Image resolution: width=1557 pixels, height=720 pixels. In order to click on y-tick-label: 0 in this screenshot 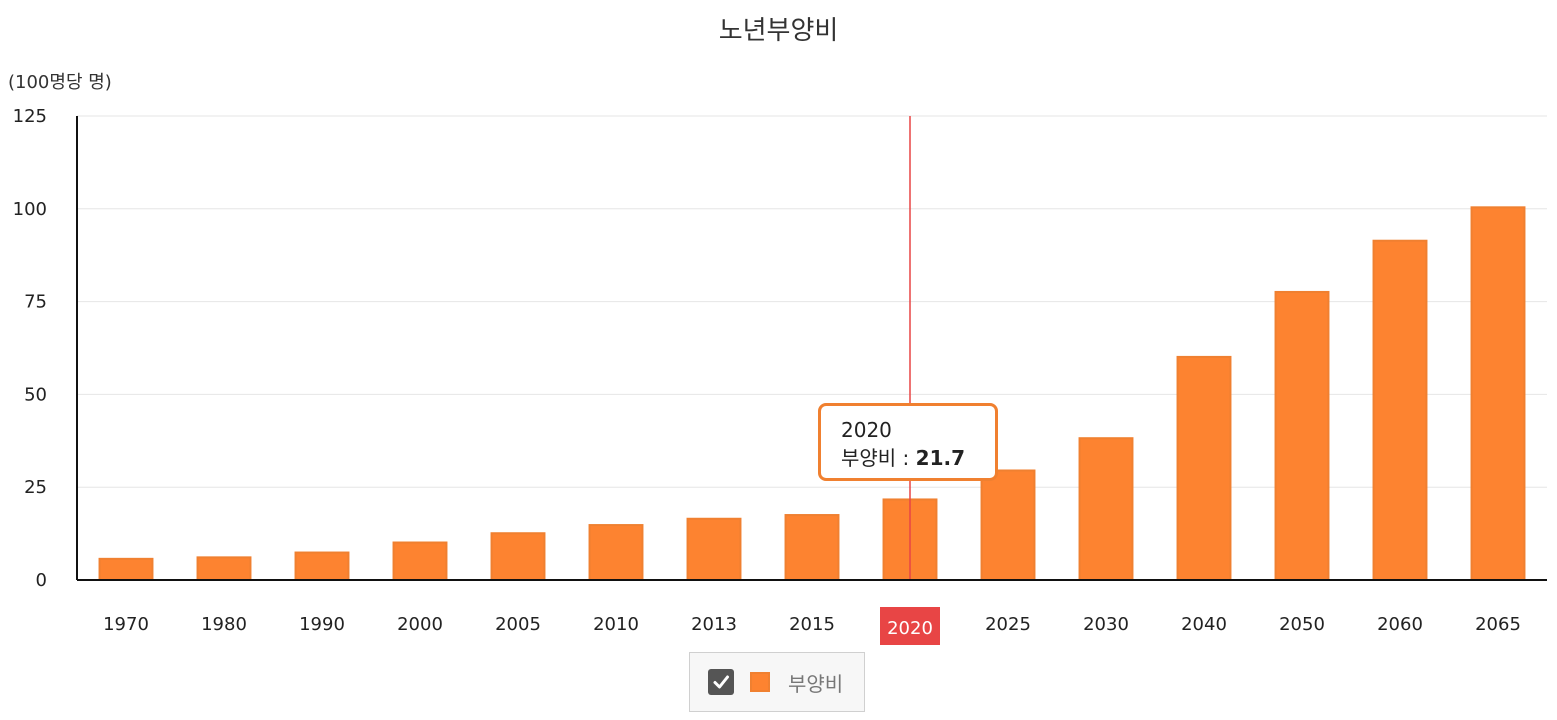, I will do `click(41, 580)`.